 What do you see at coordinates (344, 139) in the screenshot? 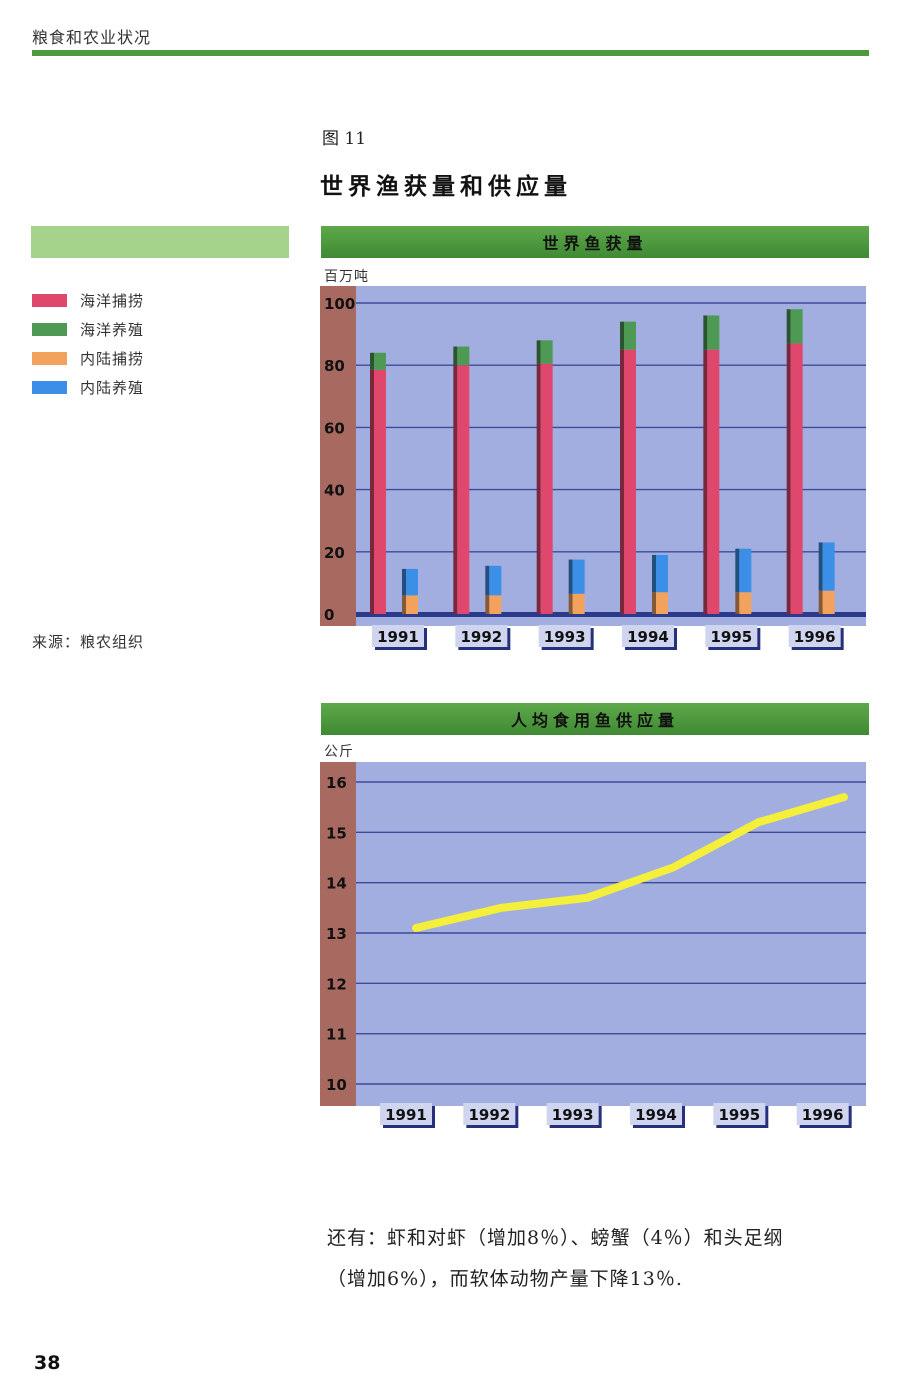
I see `figure-label: 图 11` at bounding box center [344, 139].